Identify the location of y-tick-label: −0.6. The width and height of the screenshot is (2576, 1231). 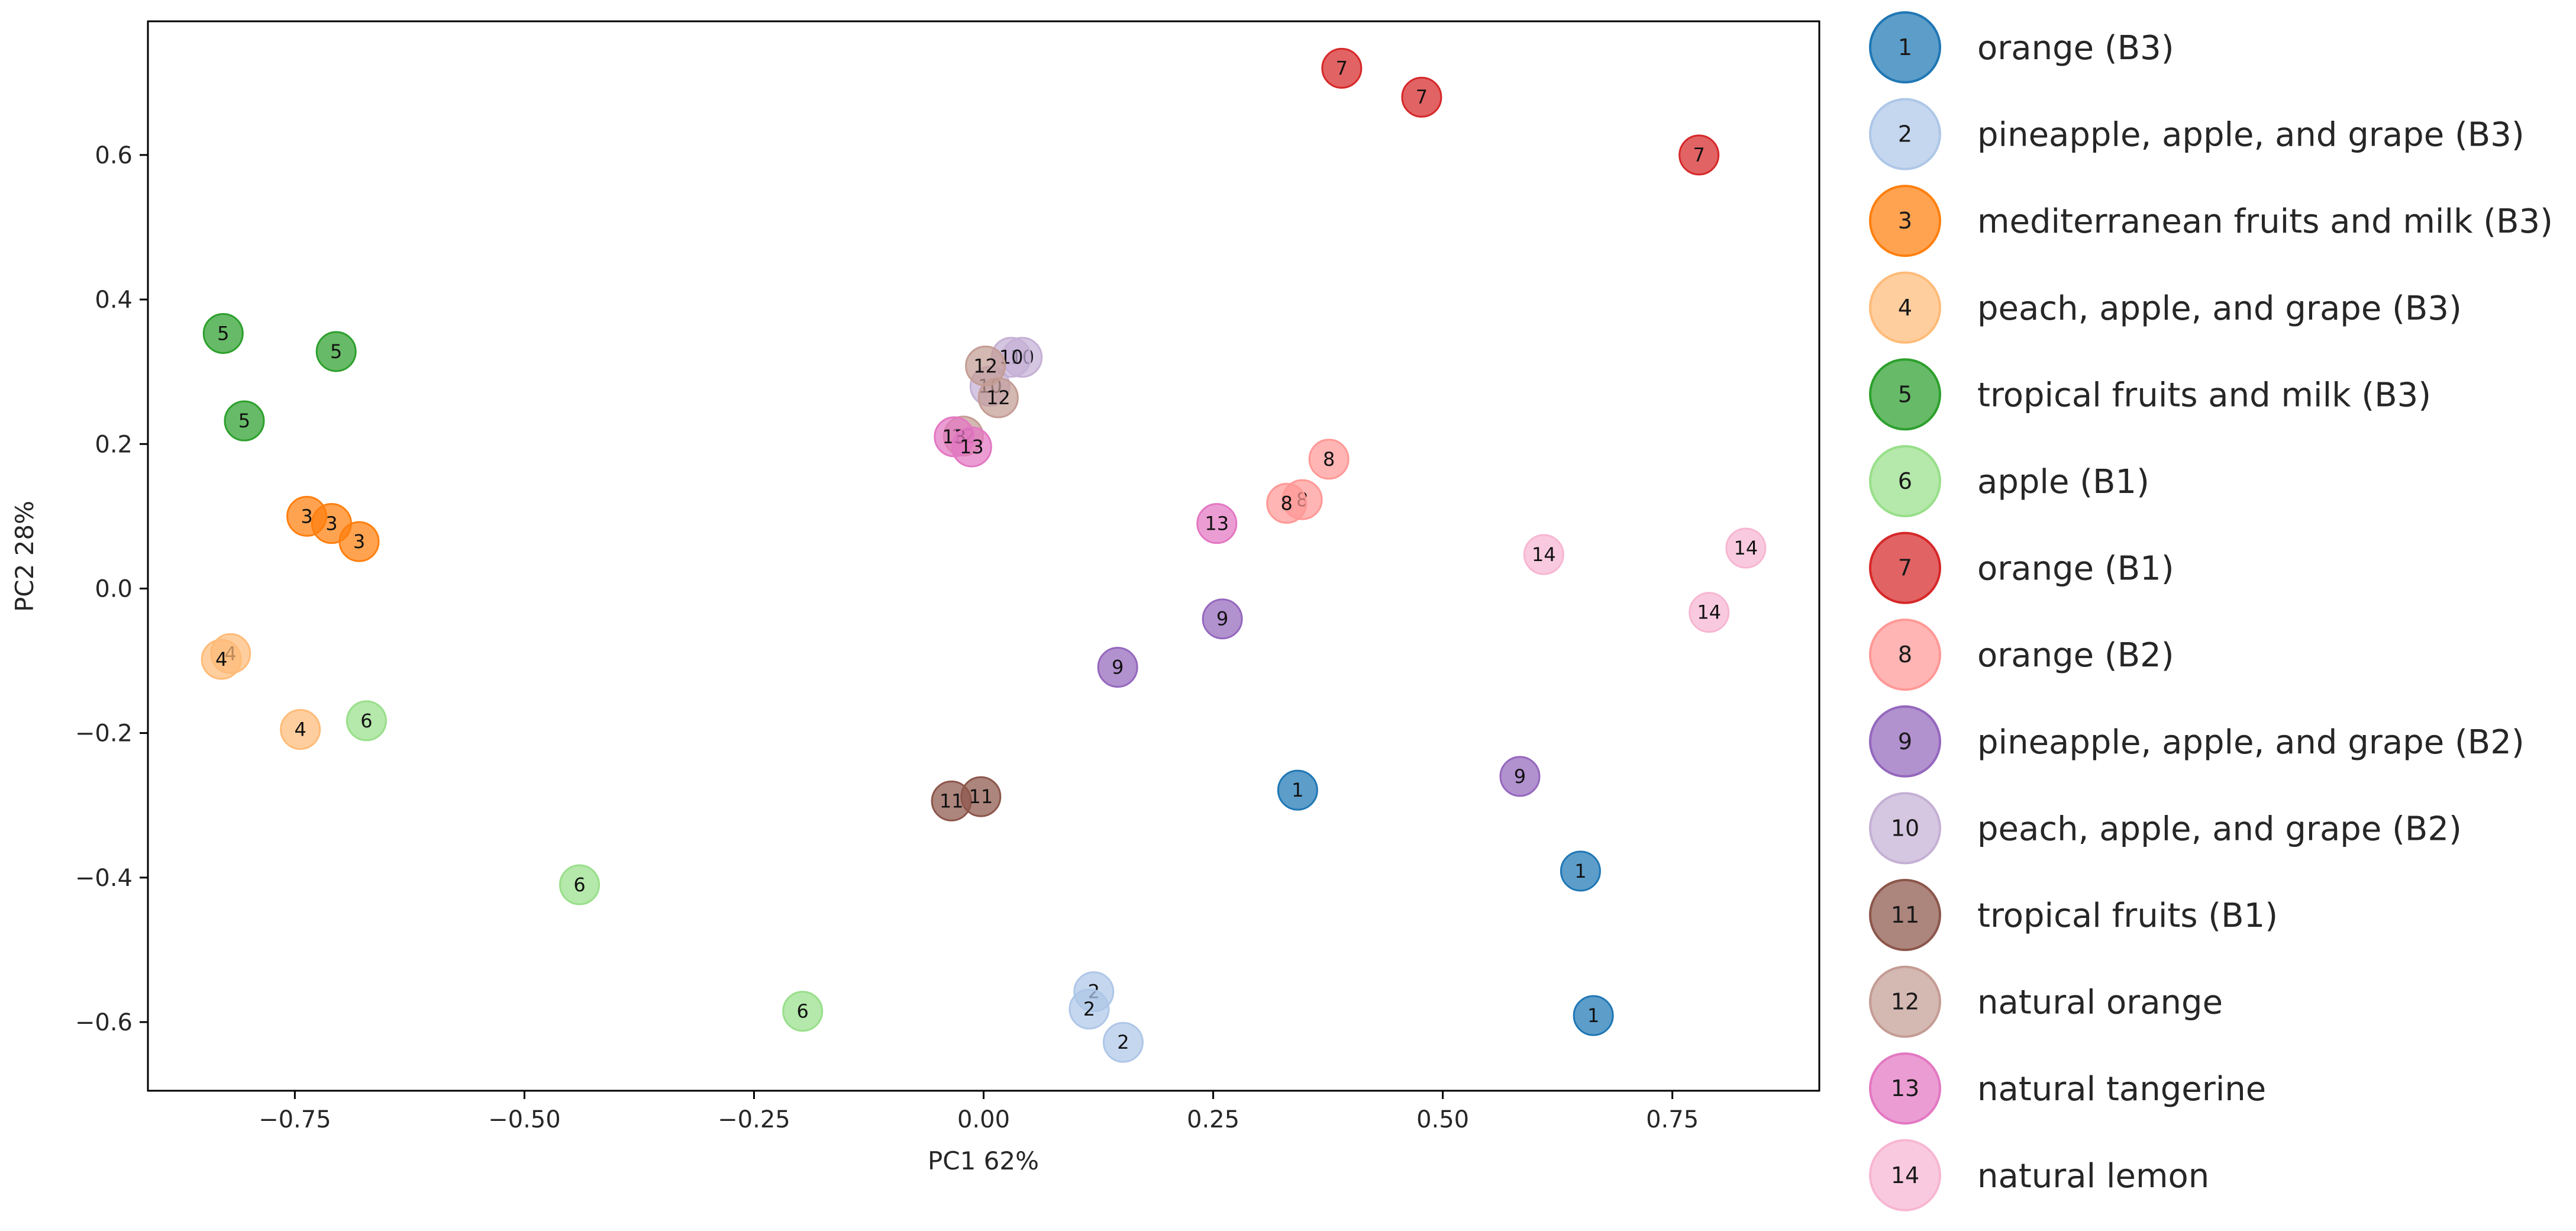
(104, 1022).